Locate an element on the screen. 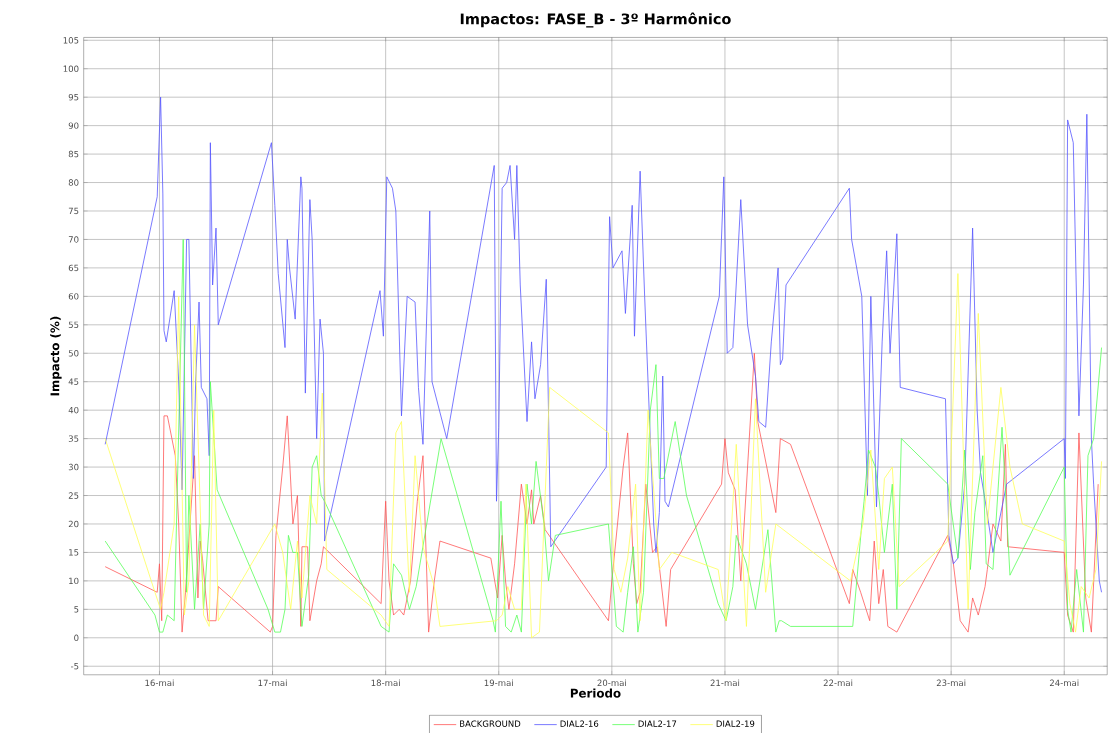  y-tick-label: 20 is located at coordinates (73, 524).